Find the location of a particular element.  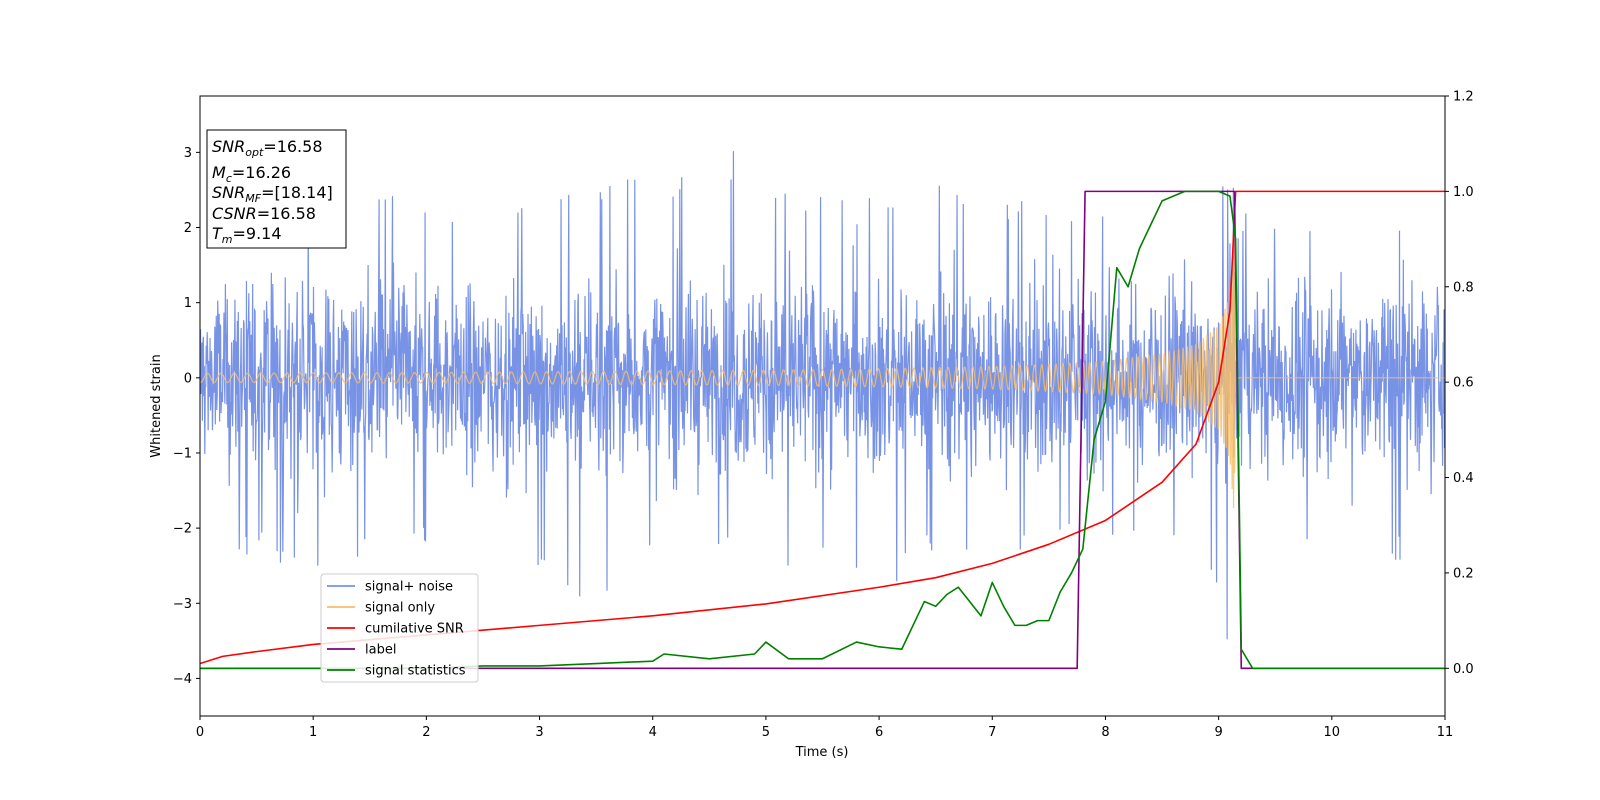

legend-entry: signal only is located at coordinates (400, 608).